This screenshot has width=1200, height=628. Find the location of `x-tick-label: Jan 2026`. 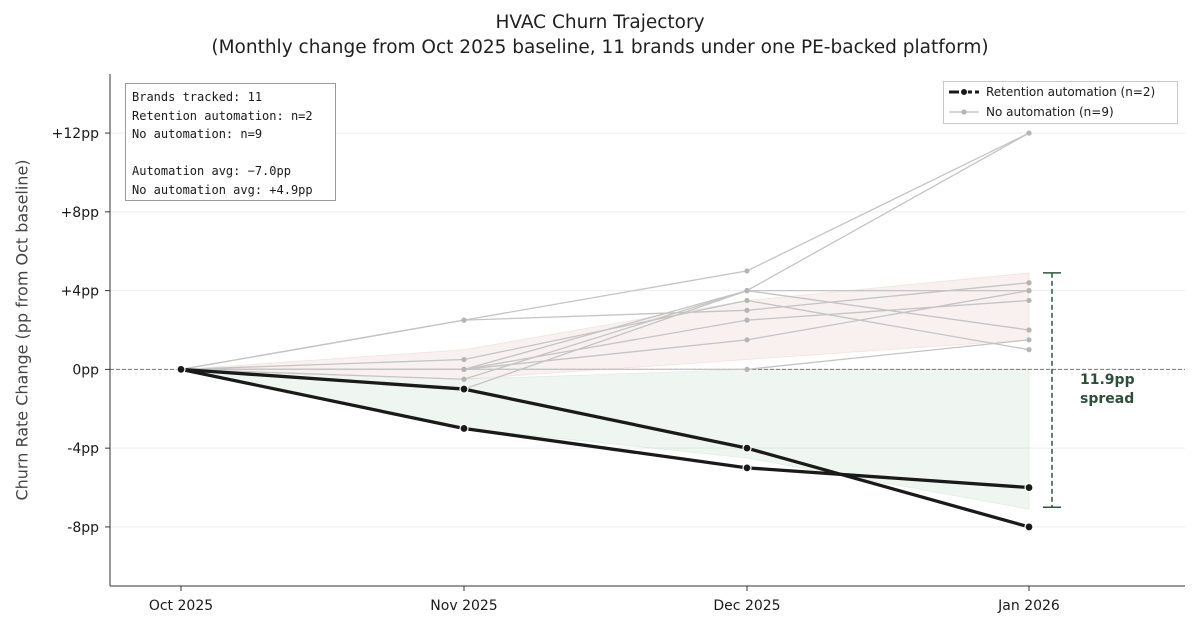

x-tick-label: Jan 2026 is located at coordinates (1028, 606).